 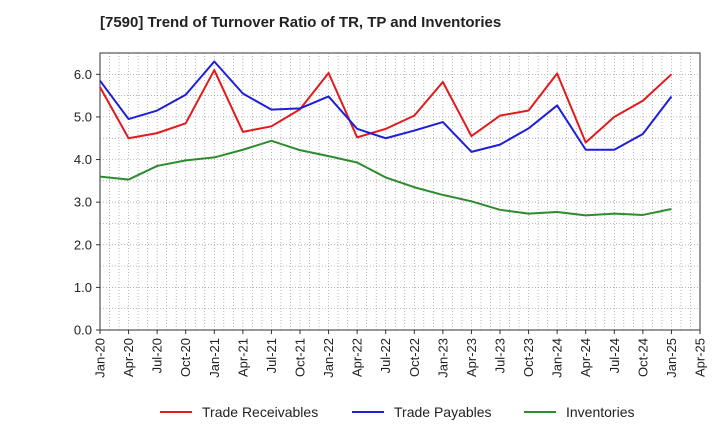 What do you see at coordinates (471, 357) in the screenshot?
I see `x-tick-label: Apr-23` at bounding box center [471, 357].